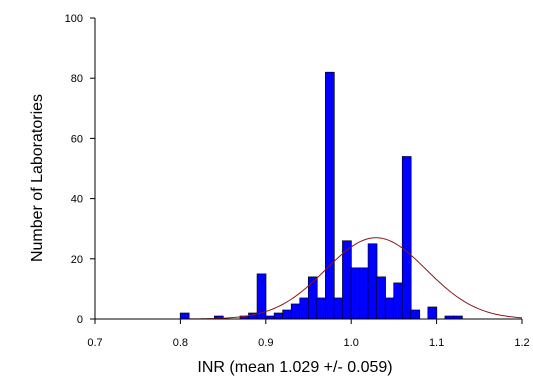 The height and width of the screenshot is (383, 533). I want to click on x-axis-title: INR (mean 1.029 +/- 0.059), so click(294, 367).